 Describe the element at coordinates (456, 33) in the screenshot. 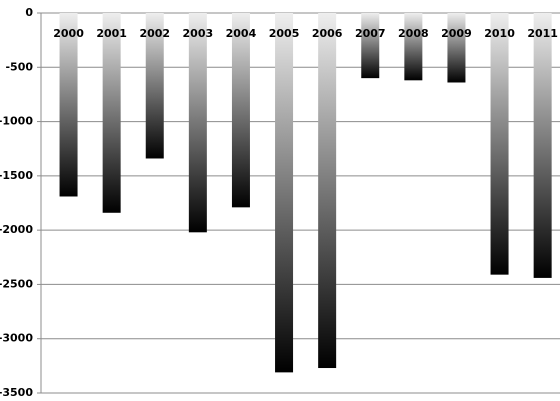

I see `x-tick-label: 2009` at that location.